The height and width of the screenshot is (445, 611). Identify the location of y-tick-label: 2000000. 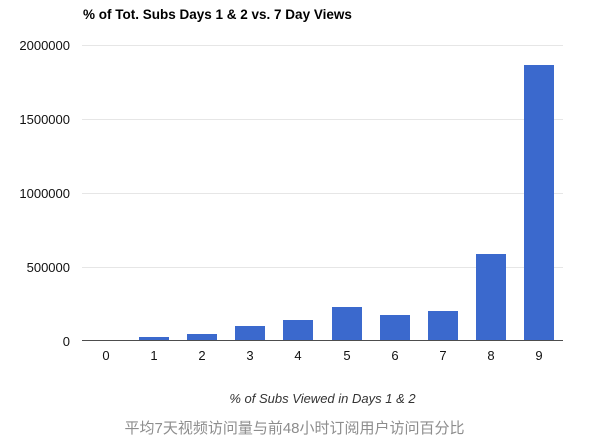
(44, 45).